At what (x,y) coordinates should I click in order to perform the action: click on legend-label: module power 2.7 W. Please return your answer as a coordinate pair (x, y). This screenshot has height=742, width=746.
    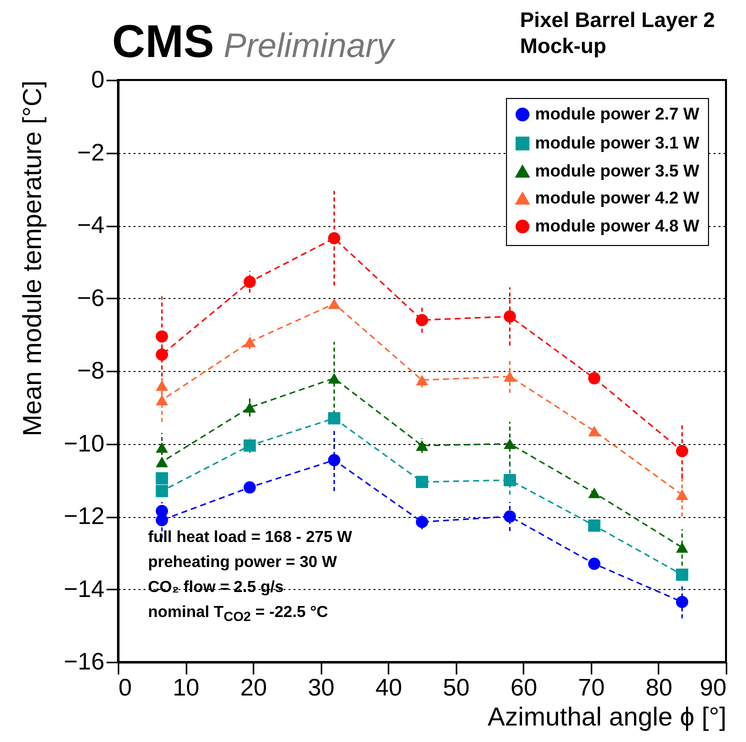
    Looking at the image, I should click on (617, 114).